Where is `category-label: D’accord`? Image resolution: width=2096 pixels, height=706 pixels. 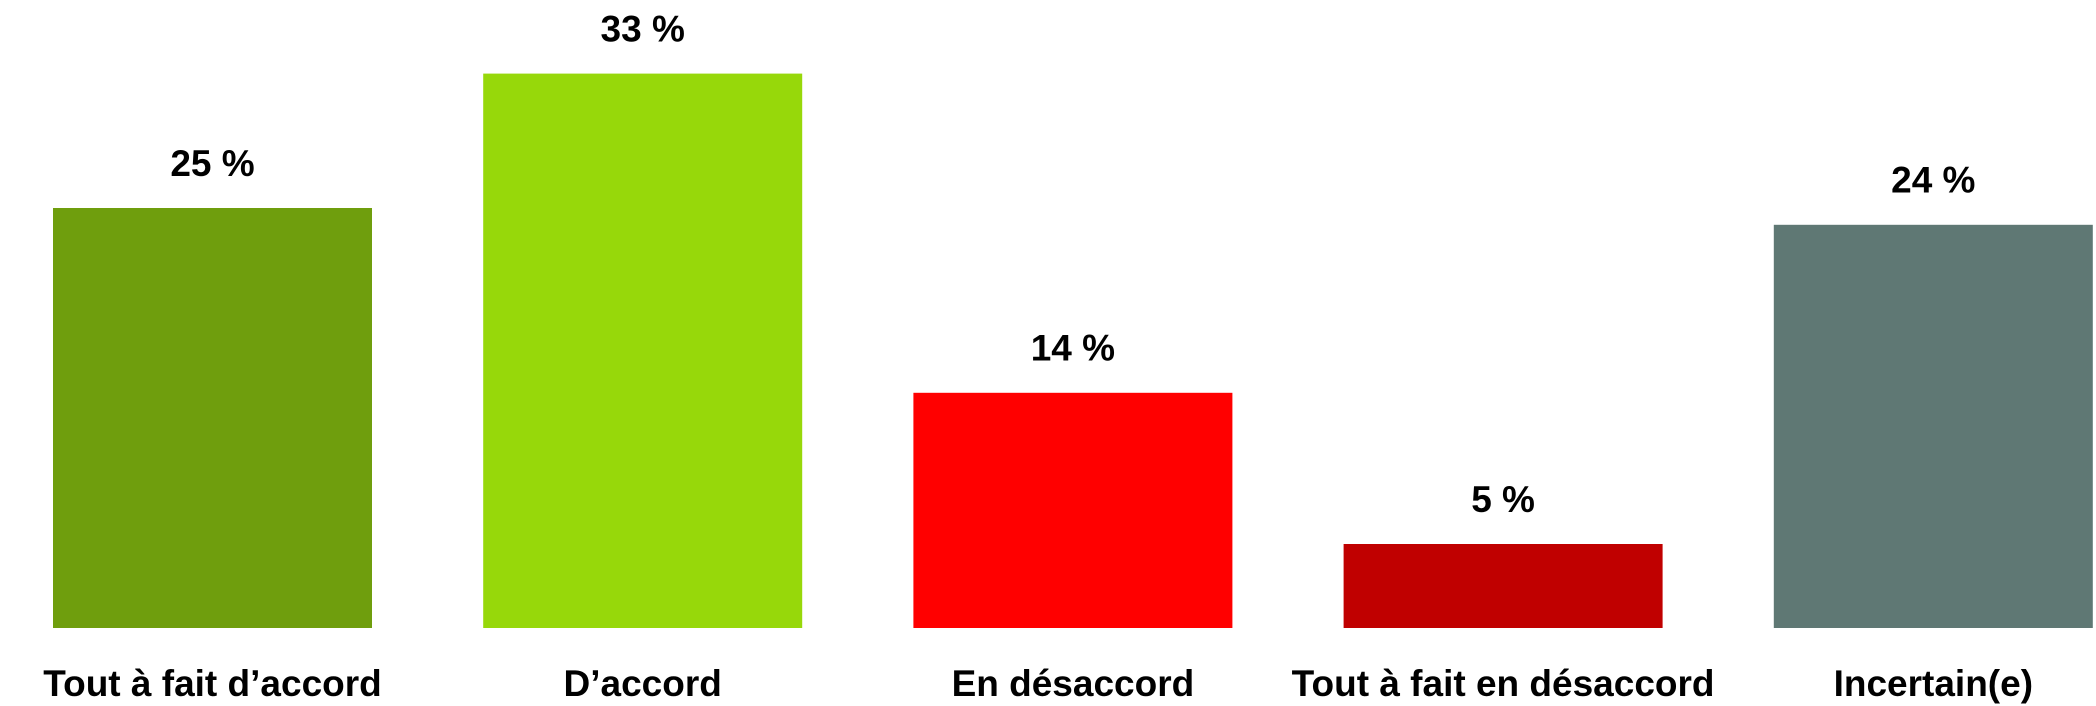
category-label: D’accord is located at coordinates (643, 683).